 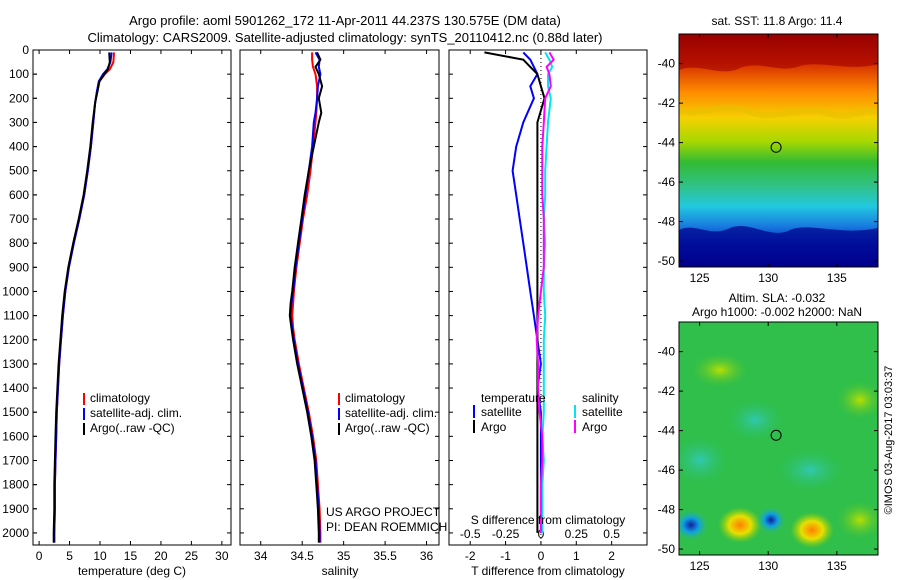 What do you see at coordinates (131, 556) in the screenshot?
I see `x-tick-label: 15` at bounding box center [131, 556].